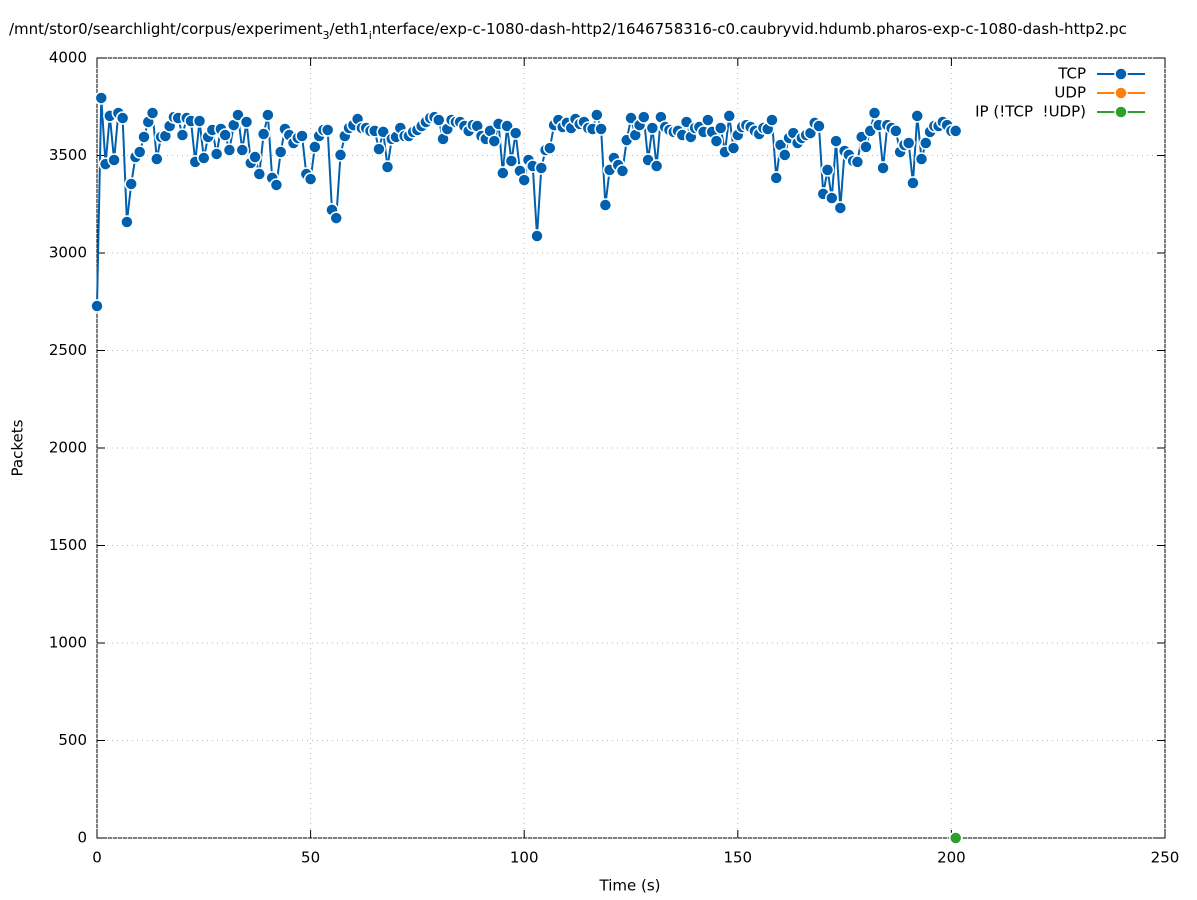 The image size is (1197, 900). Describe the element at coordinates (370, 35) in the screenshot. I see `title-subscript: i` at that location.